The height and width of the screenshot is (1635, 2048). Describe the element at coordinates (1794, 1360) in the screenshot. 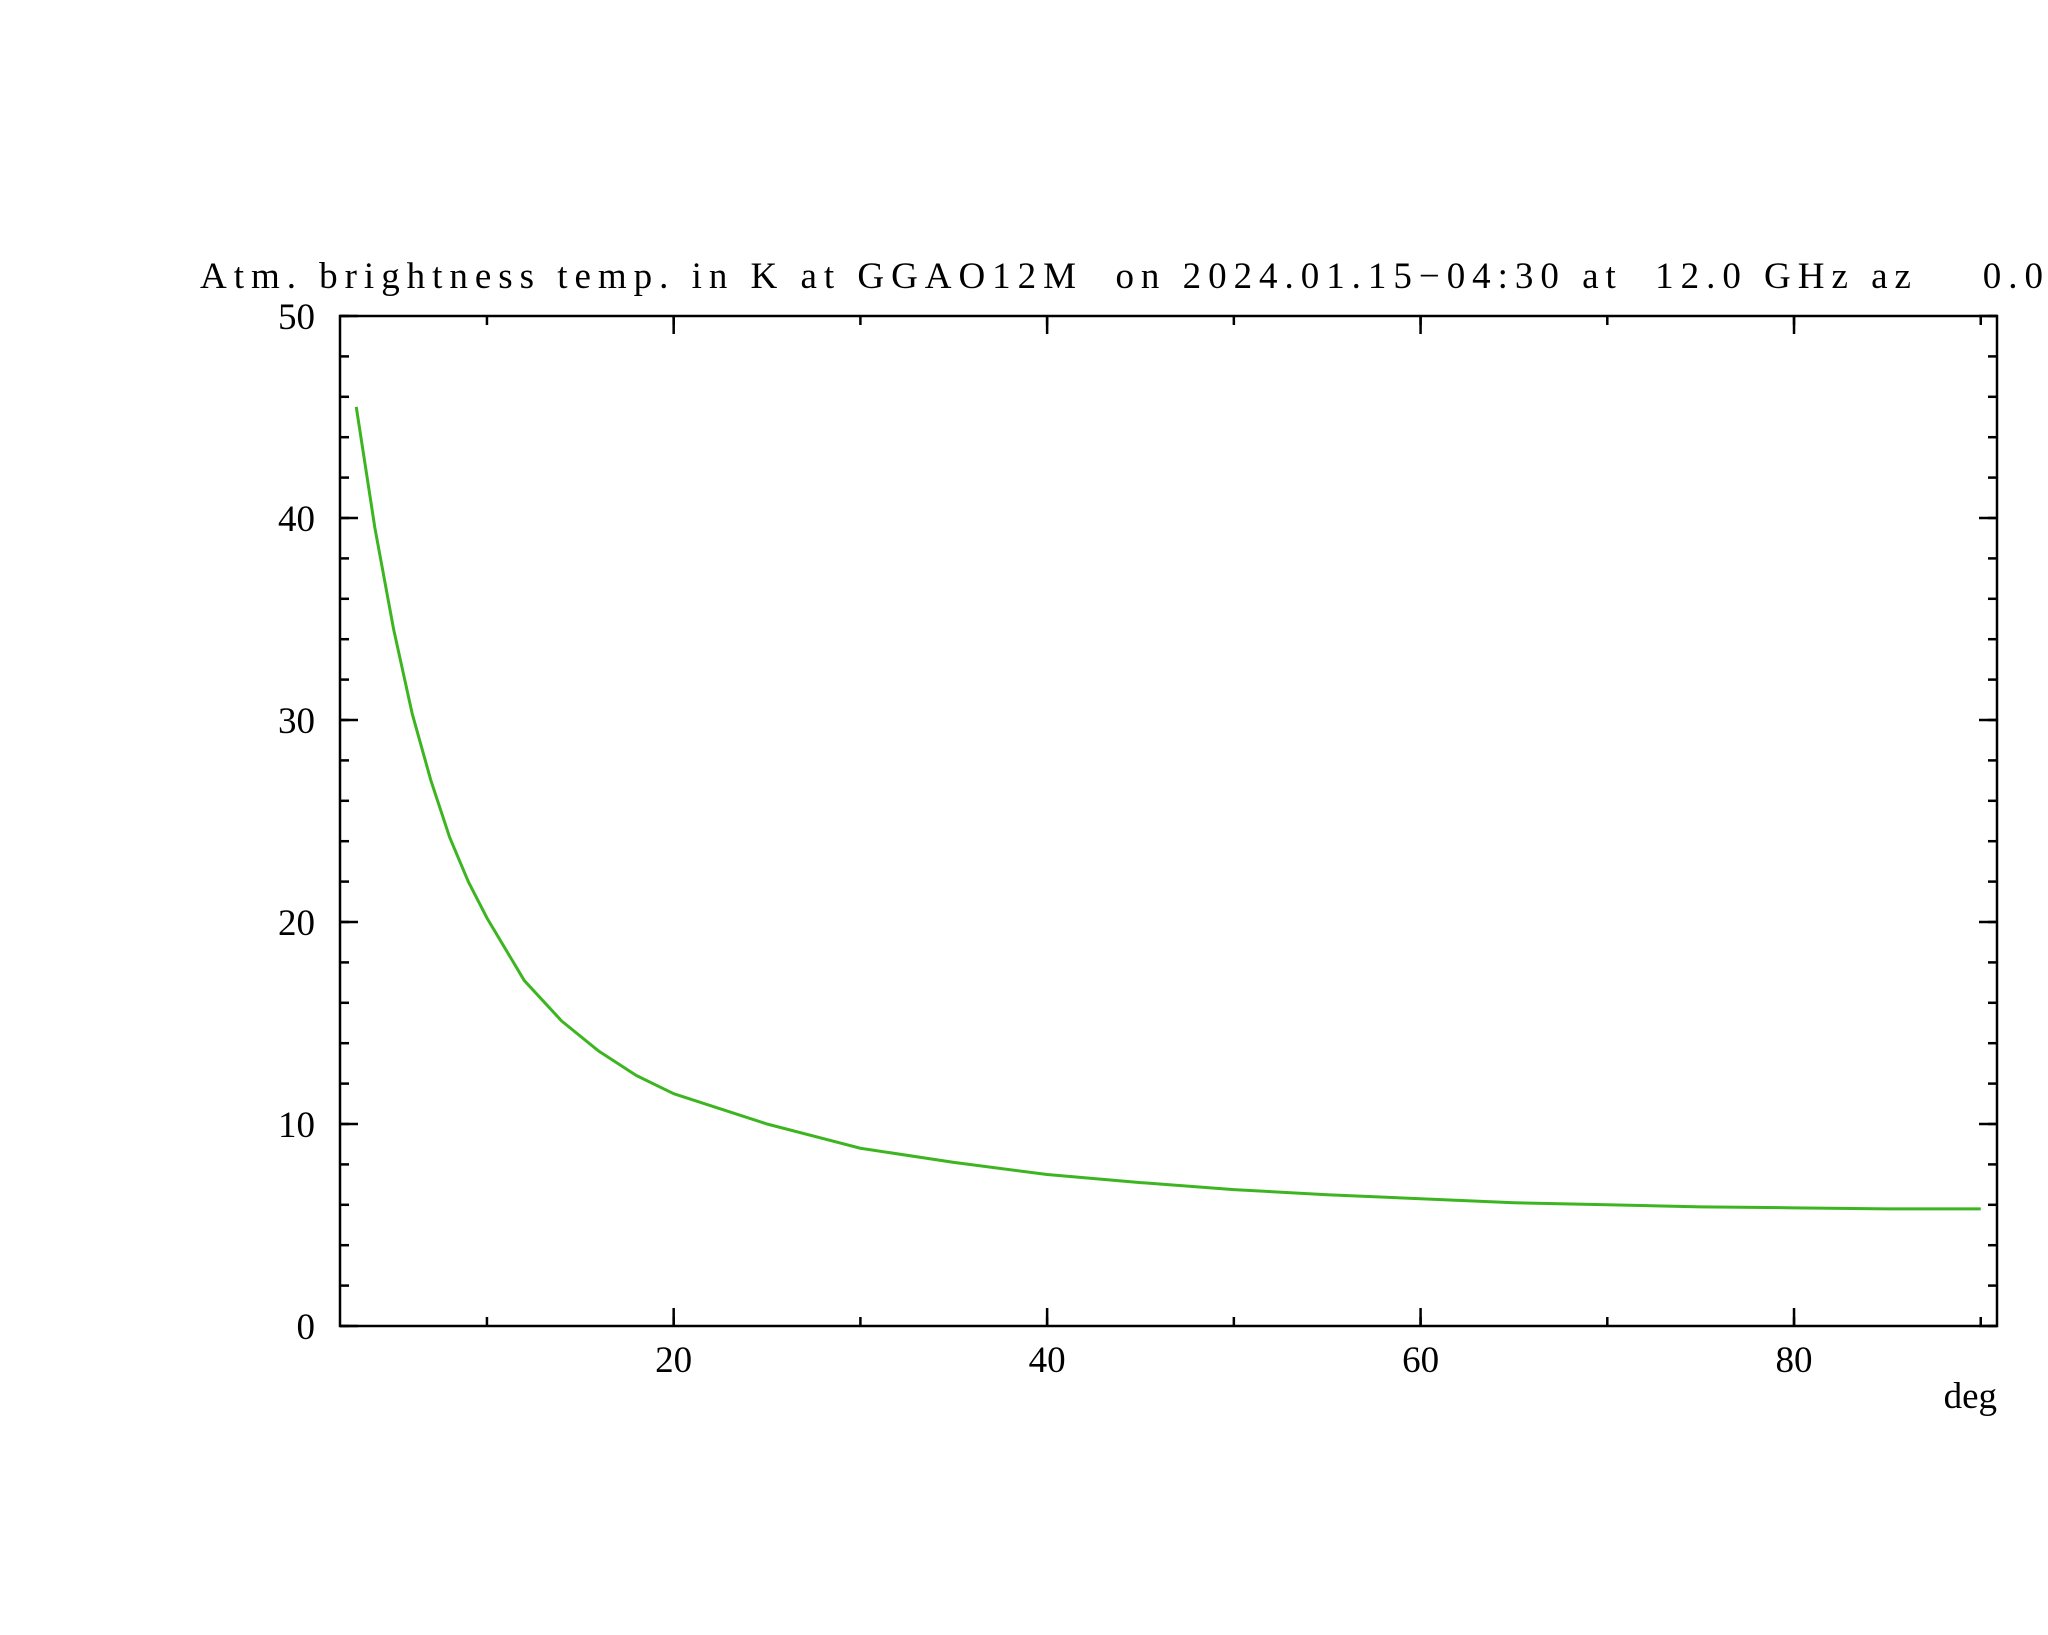

I see `x-tick-label: 80` at that location.